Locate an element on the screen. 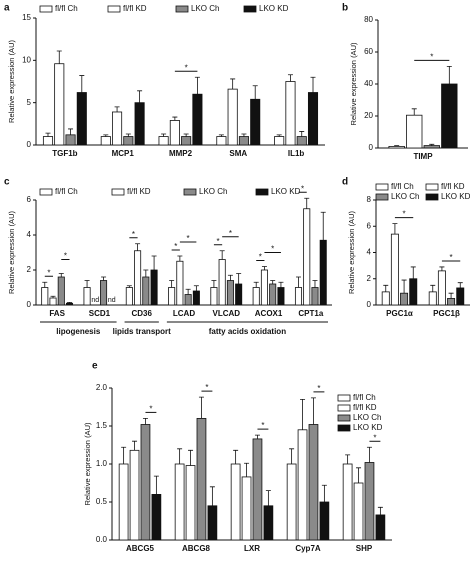  x-tick-label: TIMP is located at coordinates (423, 156).